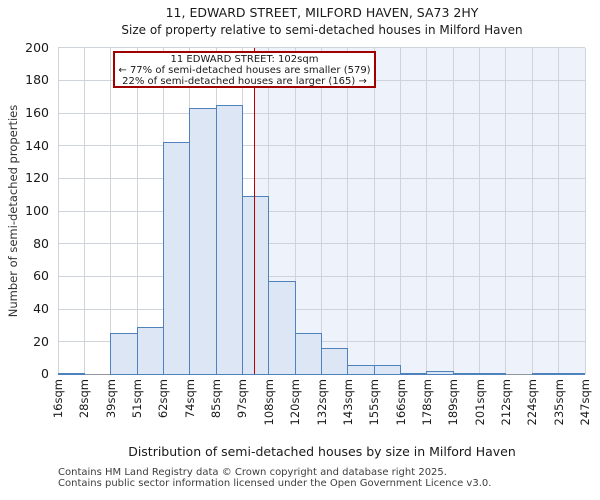 This screenshot has height=500, width=600. Describe the element at coordinates (505, 402) in the screenshot. I see `x-tick-label: 212sqm` at that location.